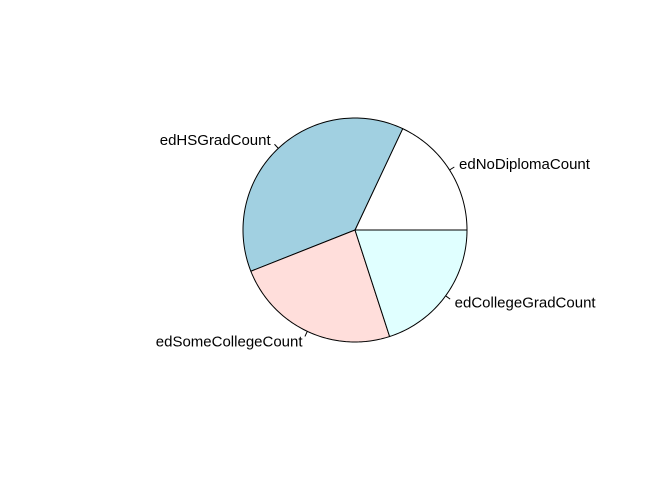  What do you see at coordinates (411, 179) in the screenshot?
I see `pie-slice-edNoDiplomaCount` at bounding box center [411, 179].